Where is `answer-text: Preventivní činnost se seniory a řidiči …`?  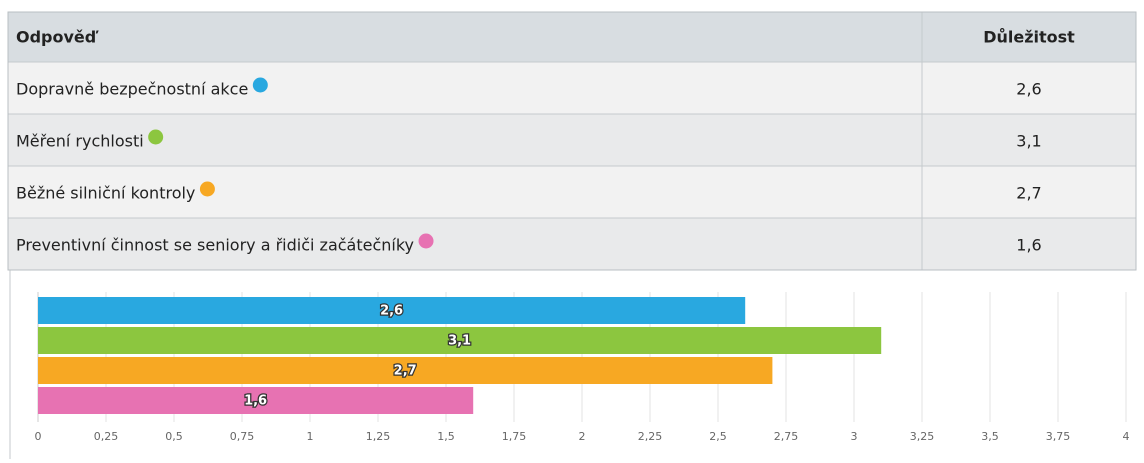
answer-text: Preventivní činnost se seniory a řidiči … is located at coordinates (215, 245).